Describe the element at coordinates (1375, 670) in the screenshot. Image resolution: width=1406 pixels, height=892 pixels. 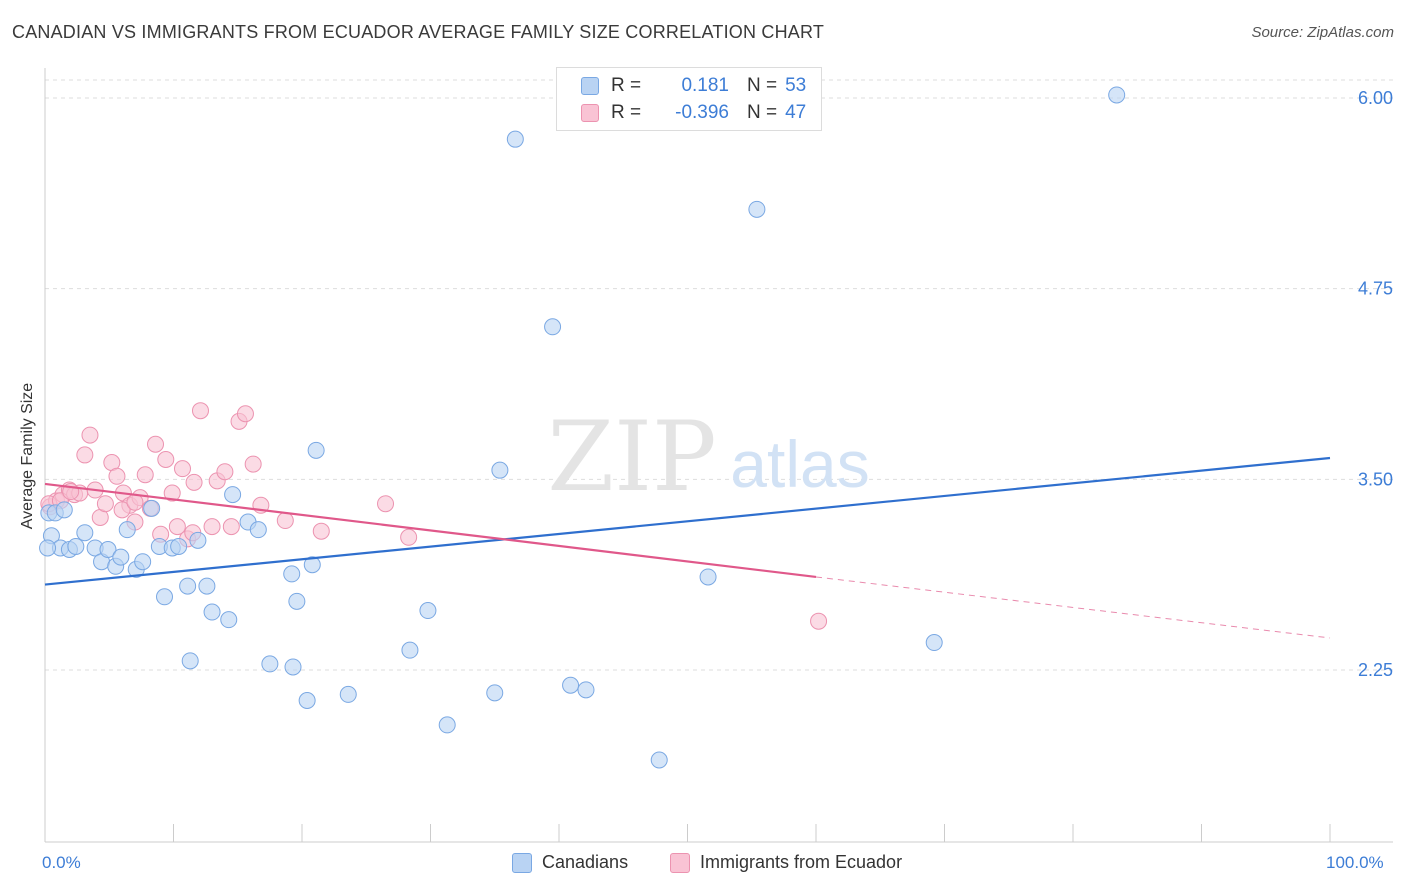
I see `y-tick-label: 2.25` at that location.